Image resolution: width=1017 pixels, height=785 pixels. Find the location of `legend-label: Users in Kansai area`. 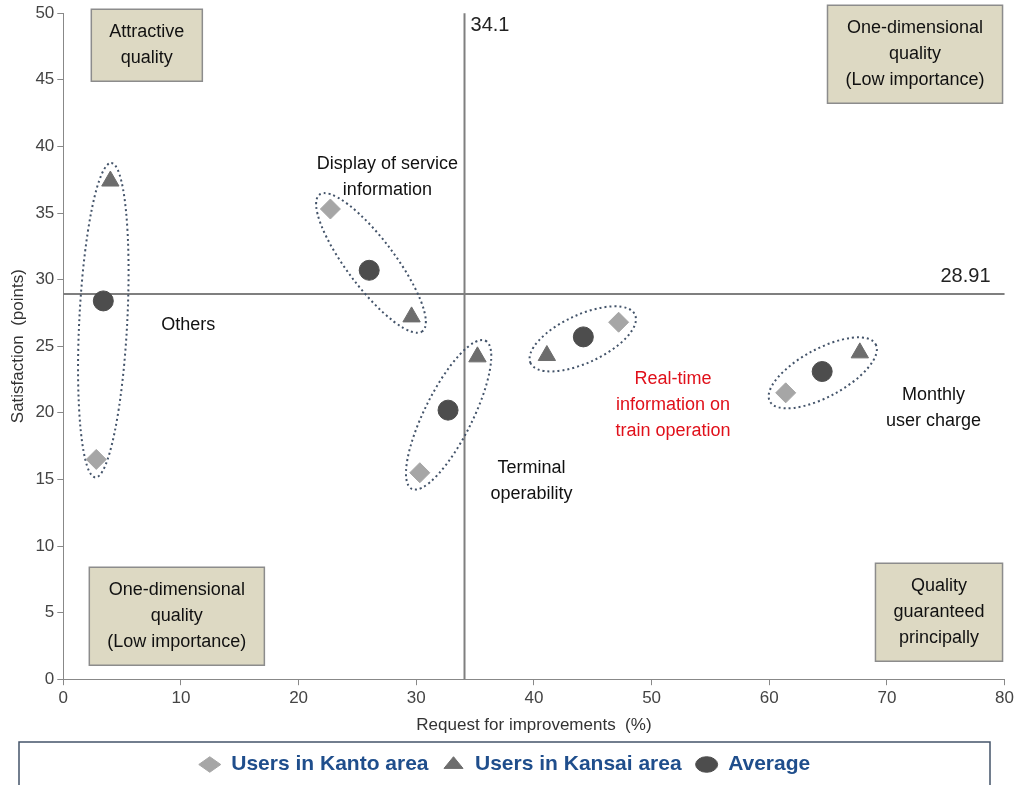

legend-label: Users in Kansai area is located at coordinates (578, 763).